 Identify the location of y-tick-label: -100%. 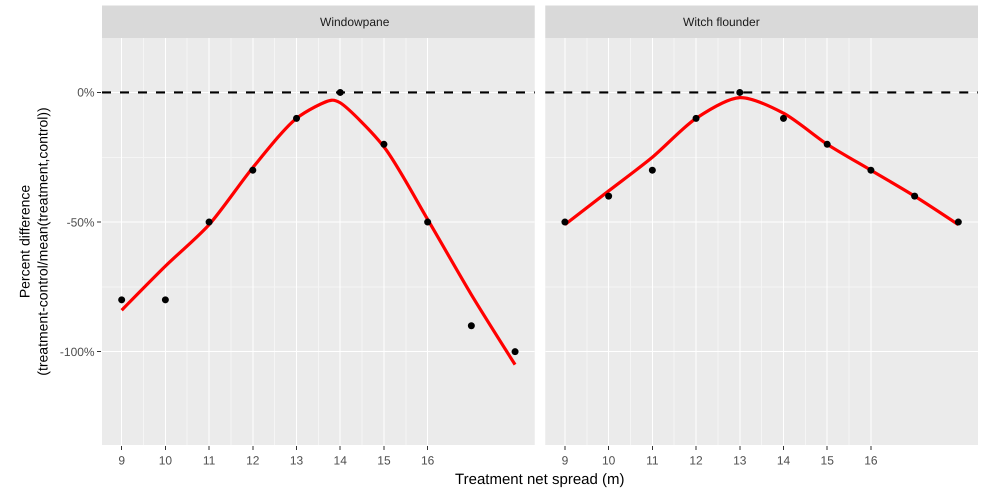
(77, 351).